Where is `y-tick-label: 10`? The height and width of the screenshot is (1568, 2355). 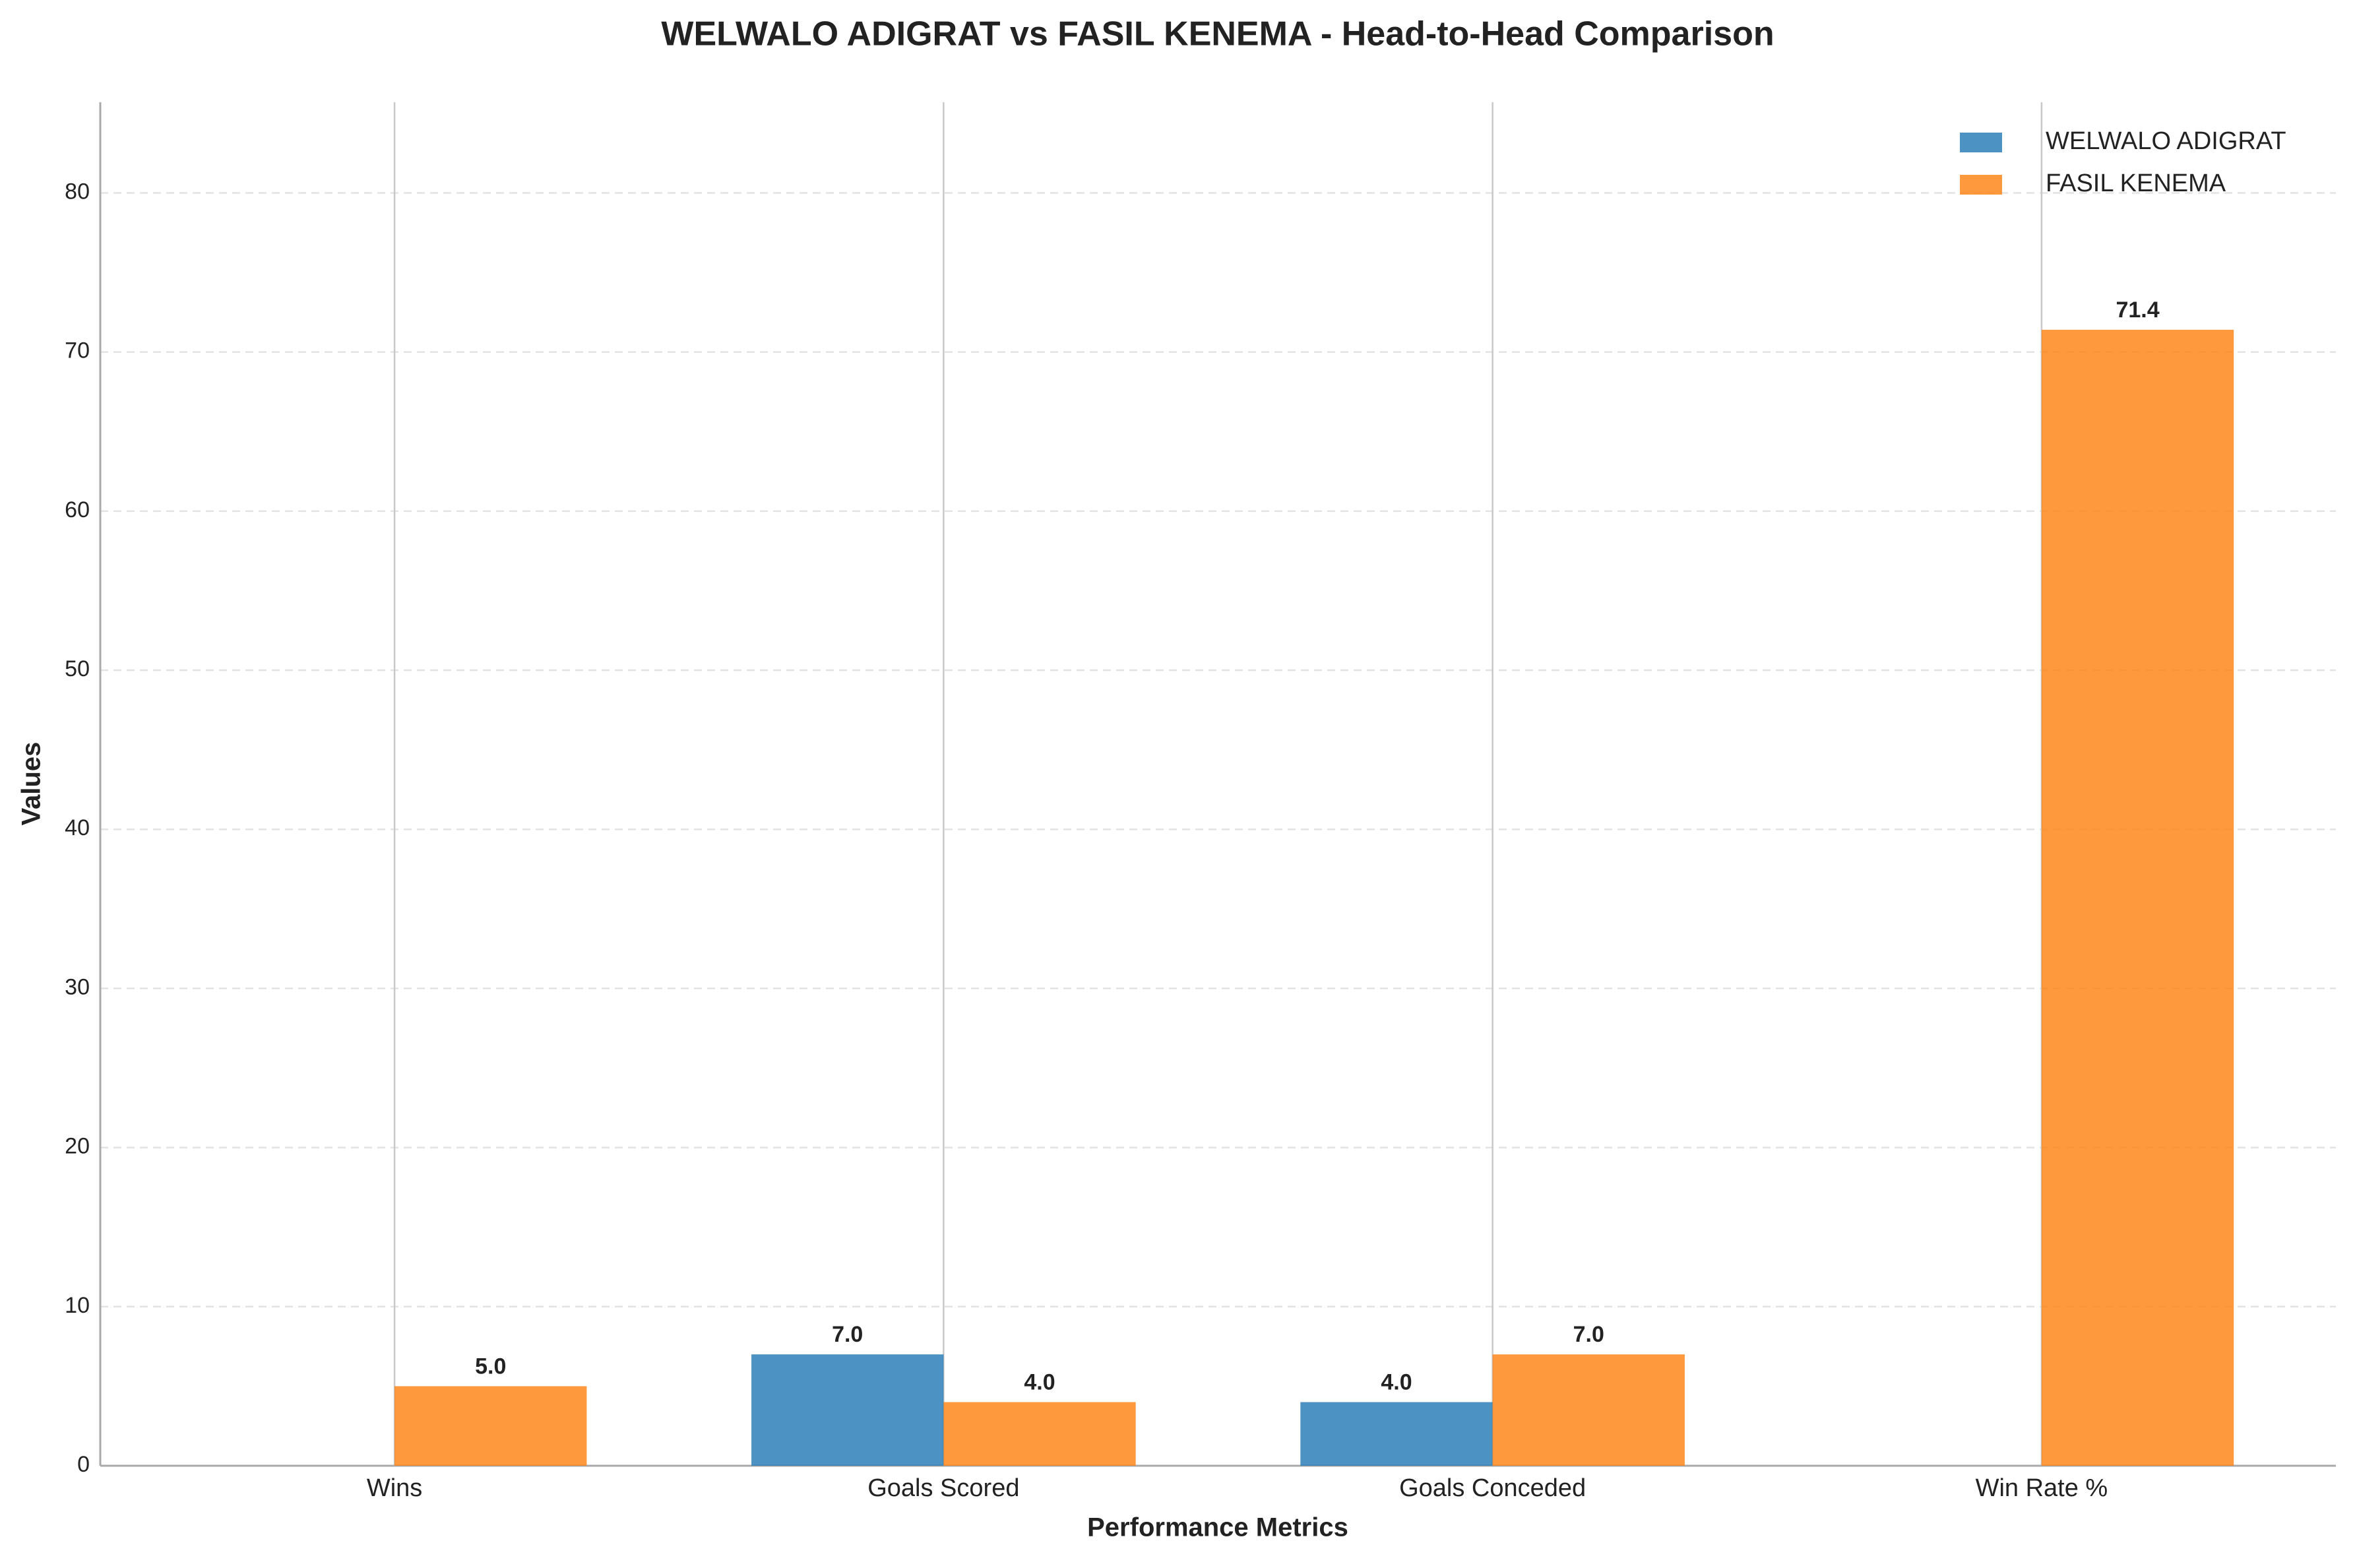 y-tick-label: 10 is located at coordinates (78, 1305).